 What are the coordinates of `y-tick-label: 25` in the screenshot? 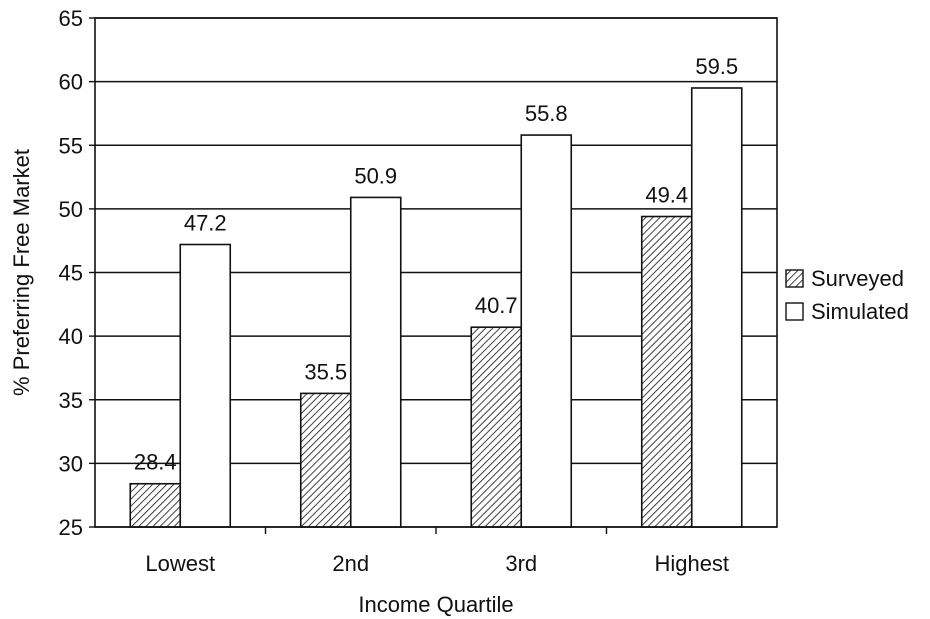 It's located at (71, 527).